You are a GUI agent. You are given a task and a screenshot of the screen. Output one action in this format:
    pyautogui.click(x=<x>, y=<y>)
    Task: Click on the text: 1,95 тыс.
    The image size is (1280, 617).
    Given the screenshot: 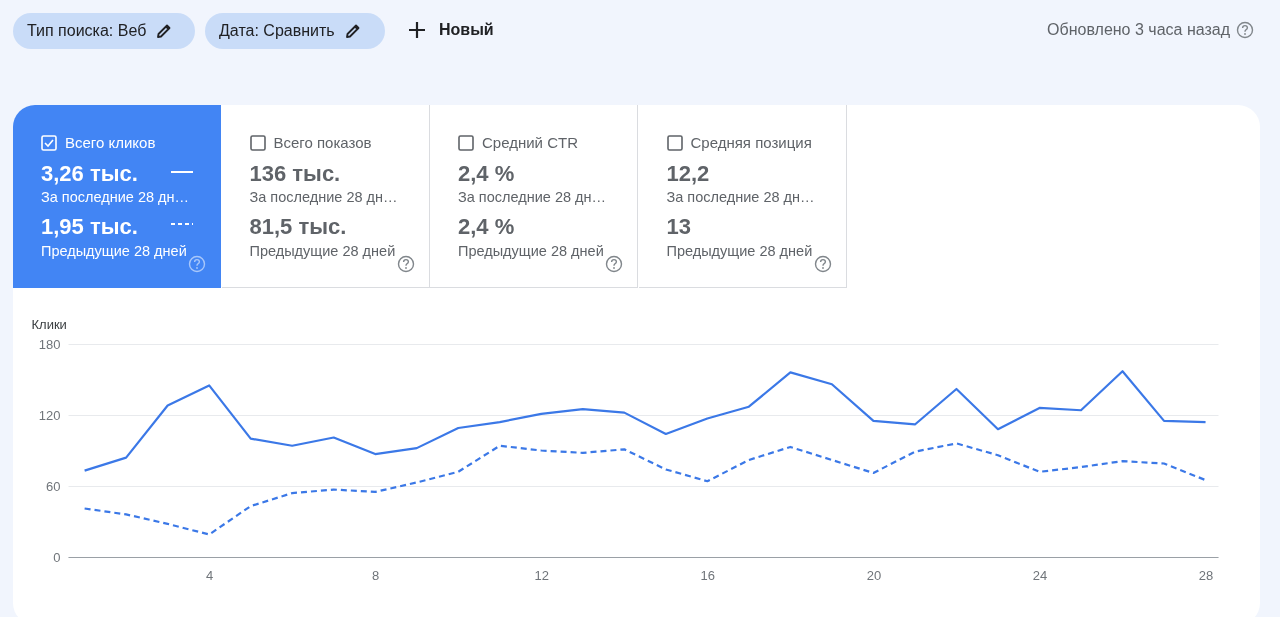 What is the action you would take?
    pyautogui.click(x=89, y=227)
    